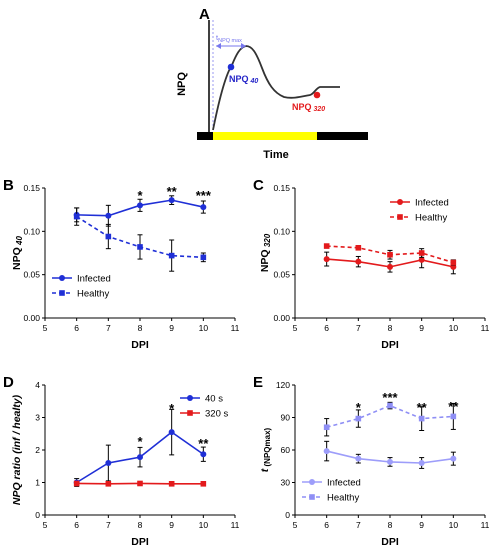  I want to click on t-label: t, so click(217, 37).